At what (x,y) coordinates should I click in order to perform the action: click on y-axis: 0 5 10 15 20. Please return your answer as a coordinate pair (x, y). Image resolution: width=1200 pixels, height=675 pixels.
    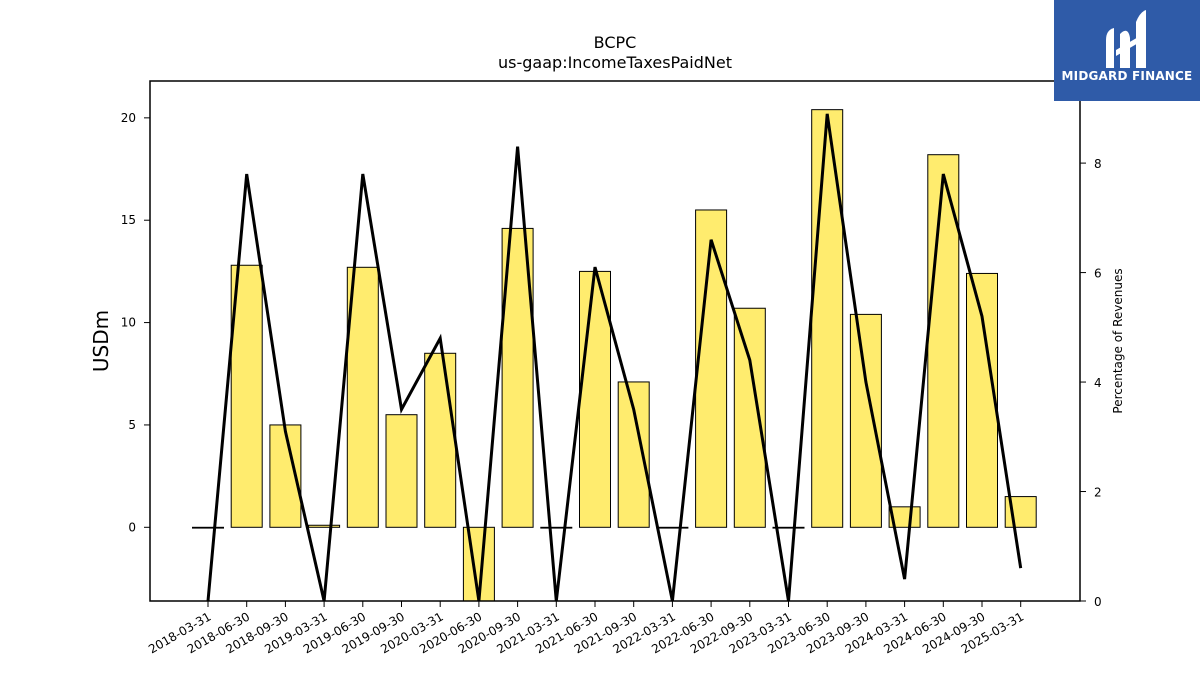
    Looking at the image, I should click on (135, 322).